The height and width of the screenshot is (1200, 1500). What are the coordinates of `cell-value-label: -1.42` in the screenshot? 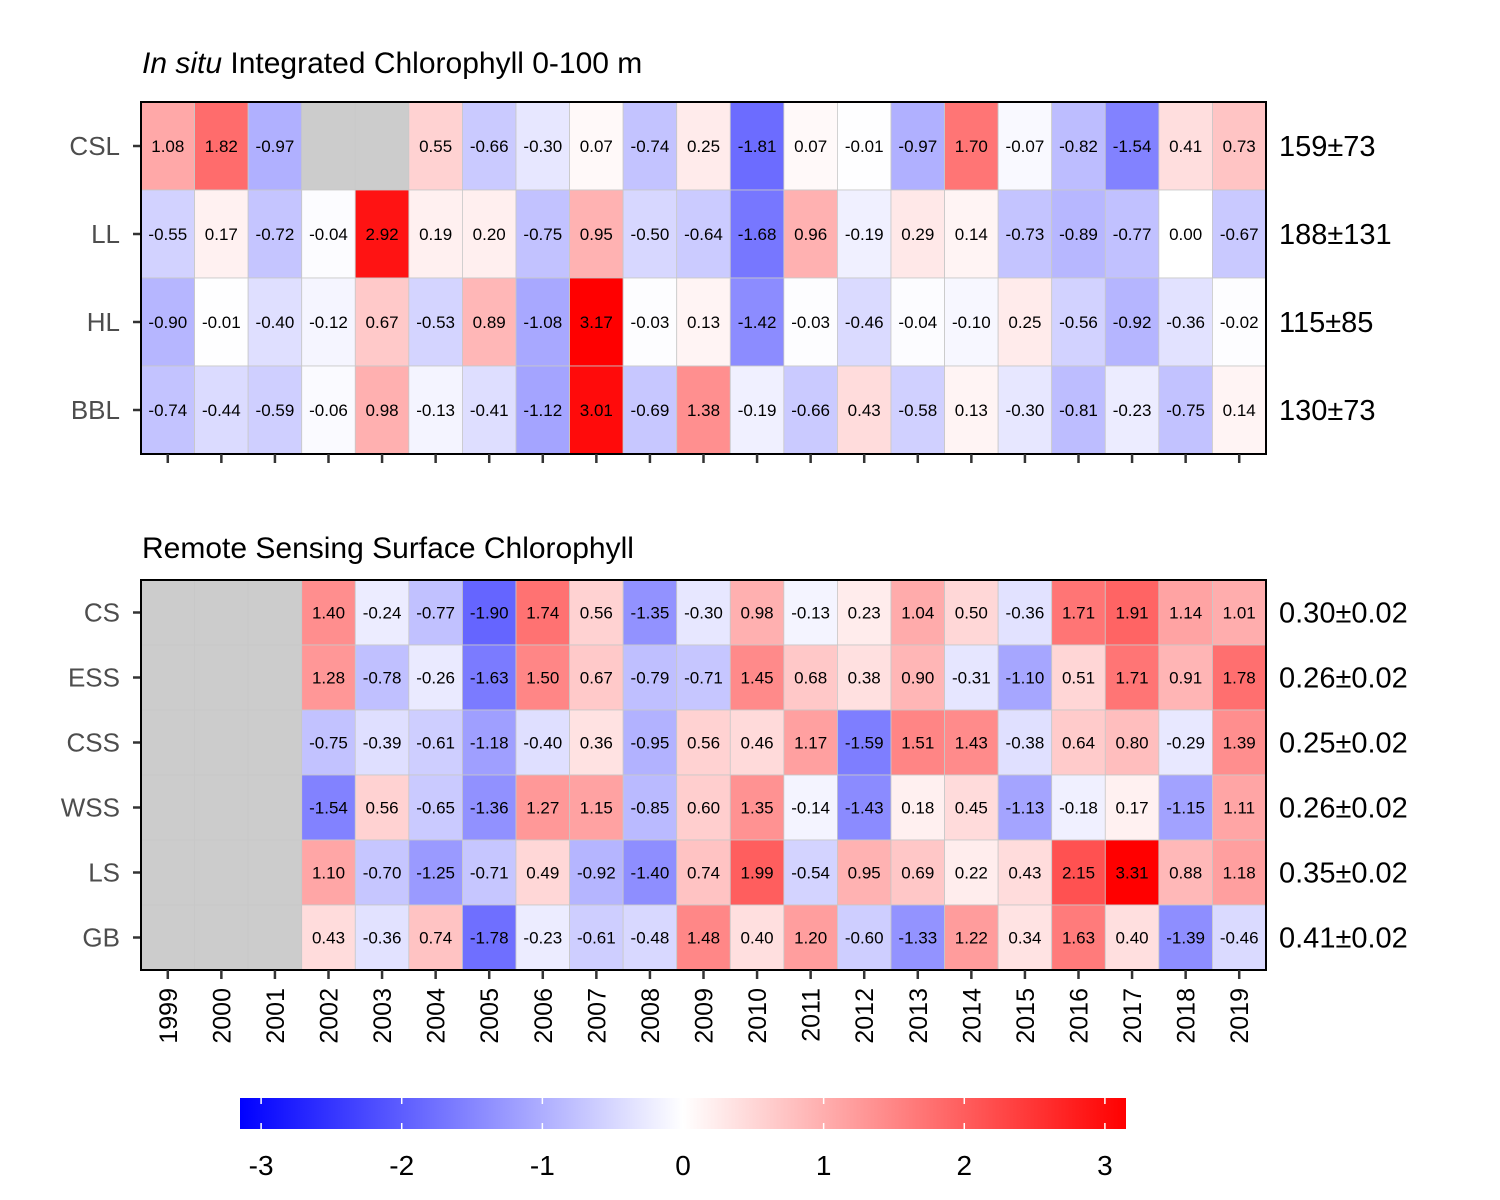 It's located at (757, 322).